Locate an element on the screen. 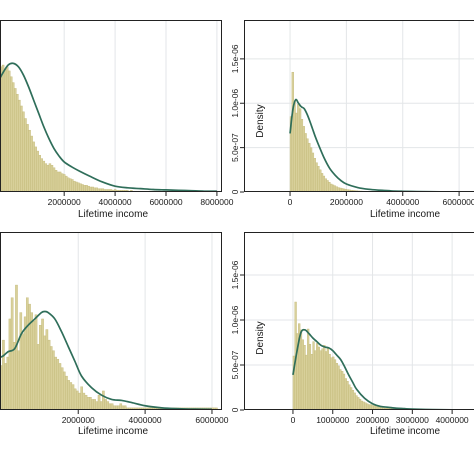 Image resolution: width=474 pixels, height=474 pixels. y-tick-label: 0 is located at coordinates (235, 409).